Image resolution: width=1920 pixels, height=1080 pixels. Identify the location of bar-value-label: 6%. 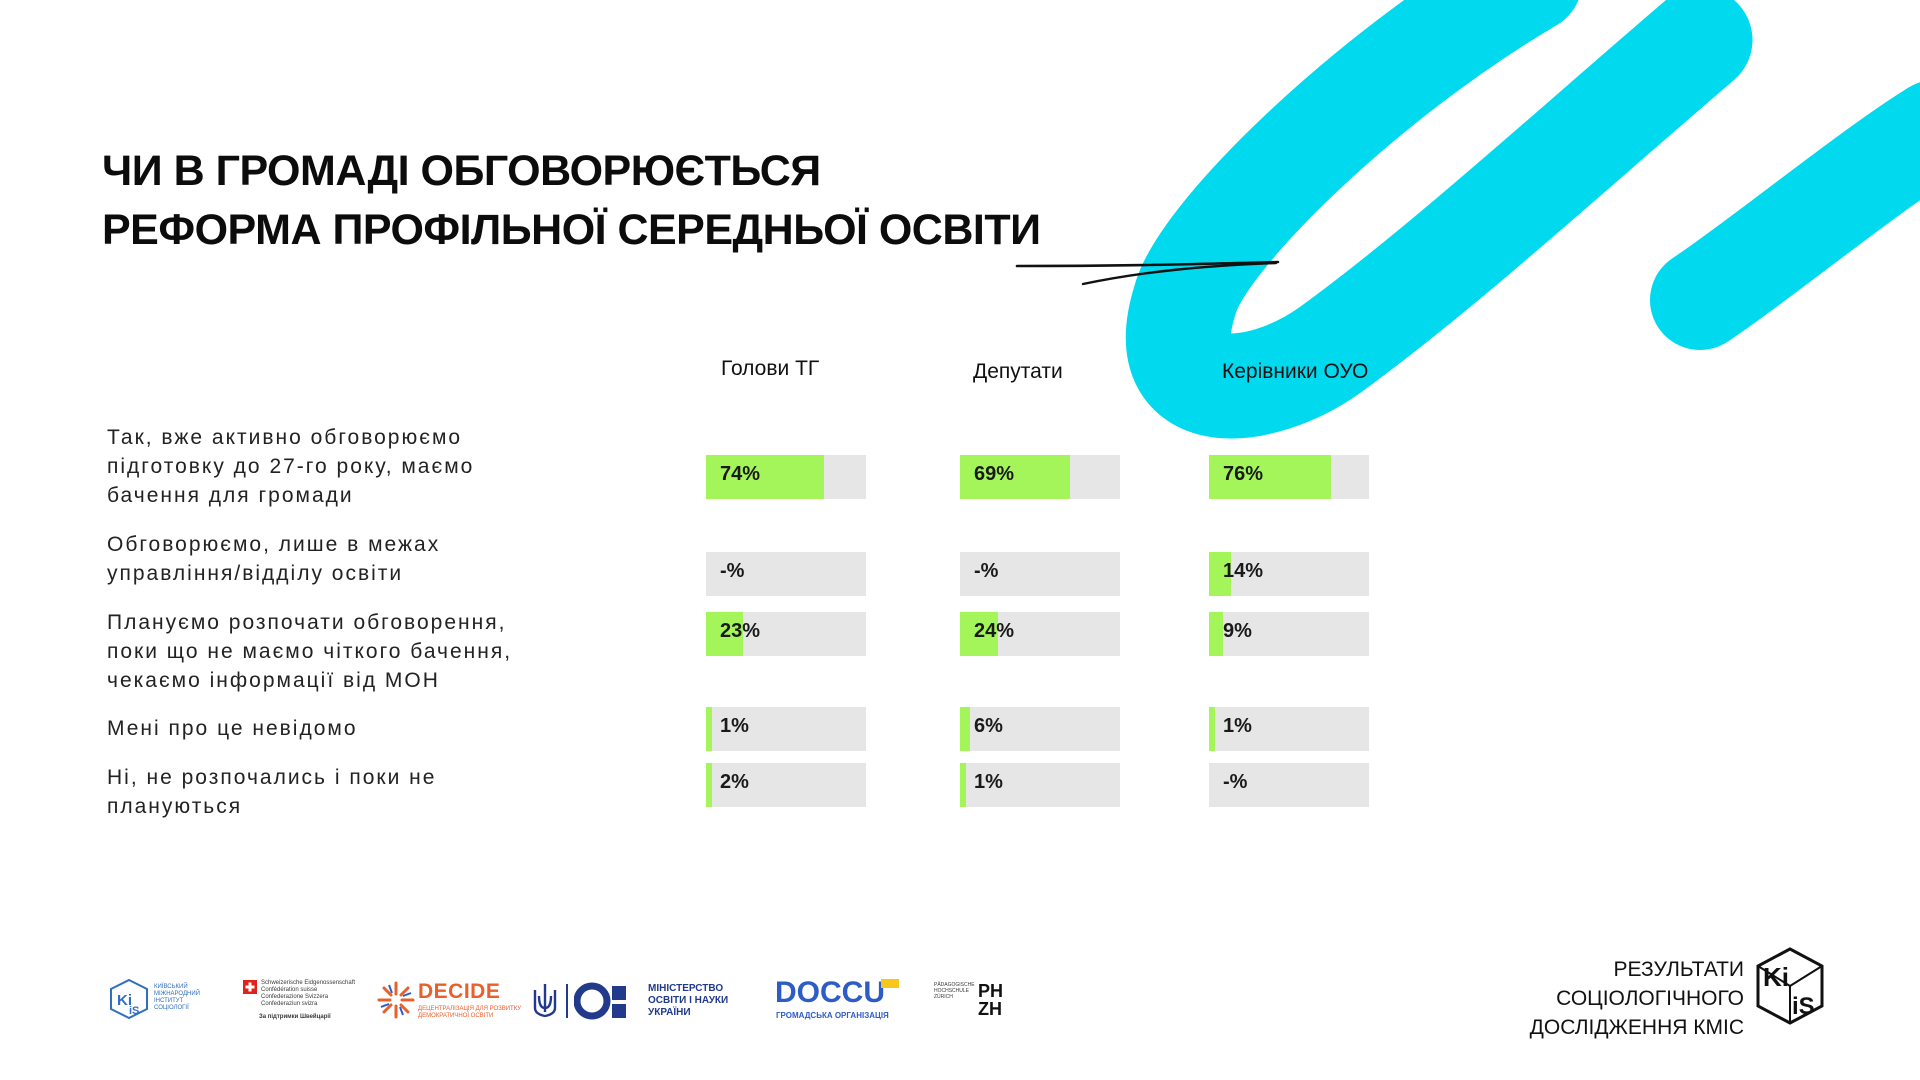
(988, 726).